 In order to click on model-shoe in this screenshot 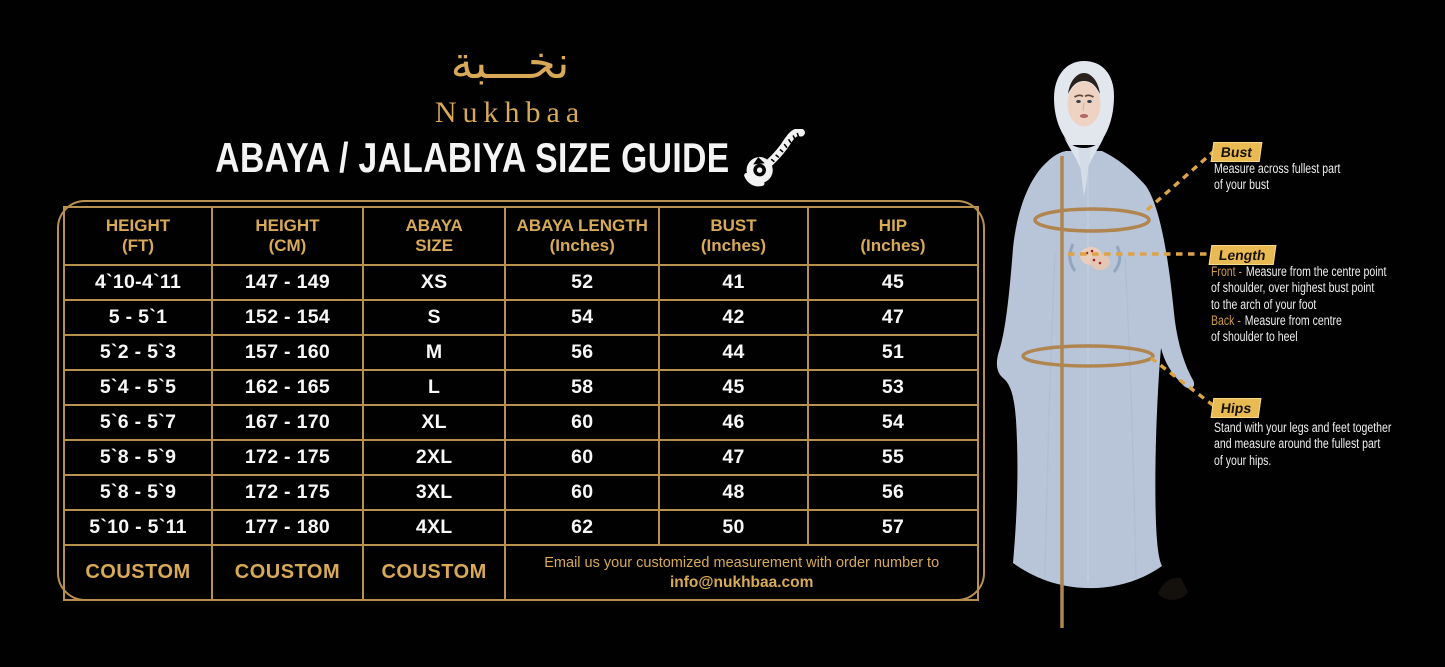, I will do `click(1173, 588)`.